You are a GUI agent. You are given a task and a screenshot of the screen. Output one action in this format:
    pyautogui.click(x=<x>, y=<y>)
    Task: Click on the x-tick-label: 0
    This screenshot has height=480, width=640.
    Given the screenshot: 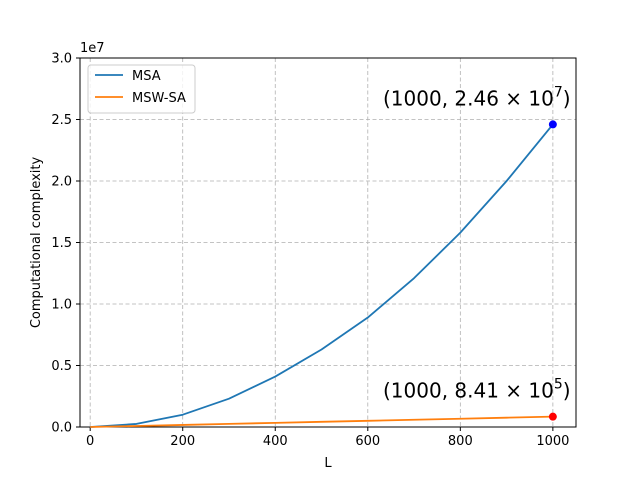 What is the action you would take?
    pyautogui.click(x=90, y=441)
    